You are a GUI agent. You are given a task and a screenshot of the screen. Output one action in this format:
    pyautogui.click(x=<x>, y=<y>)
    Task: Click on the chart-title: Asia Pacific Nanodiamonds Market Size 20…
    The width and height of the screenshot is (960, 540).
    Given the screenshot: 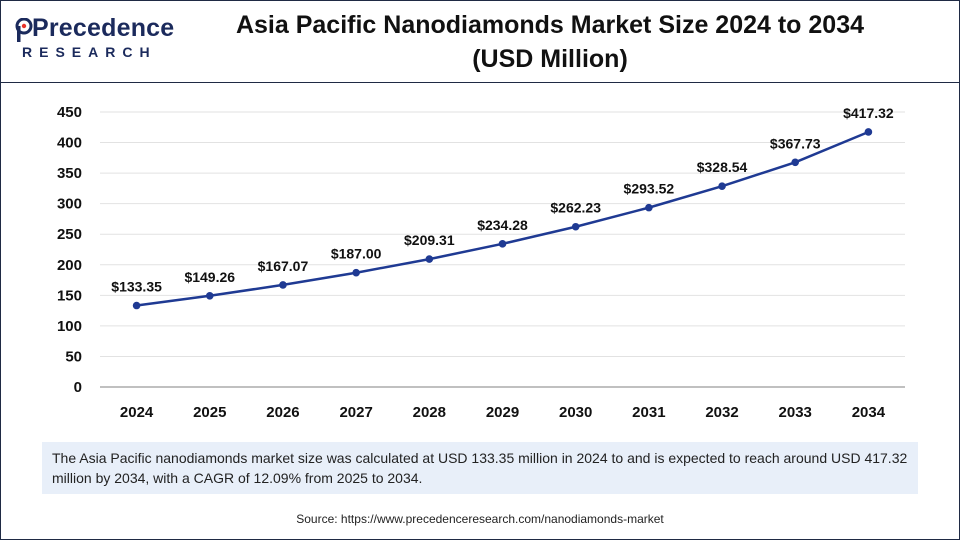 What is the action you would take?
    pyautogui.click(x=550, y=42)
    